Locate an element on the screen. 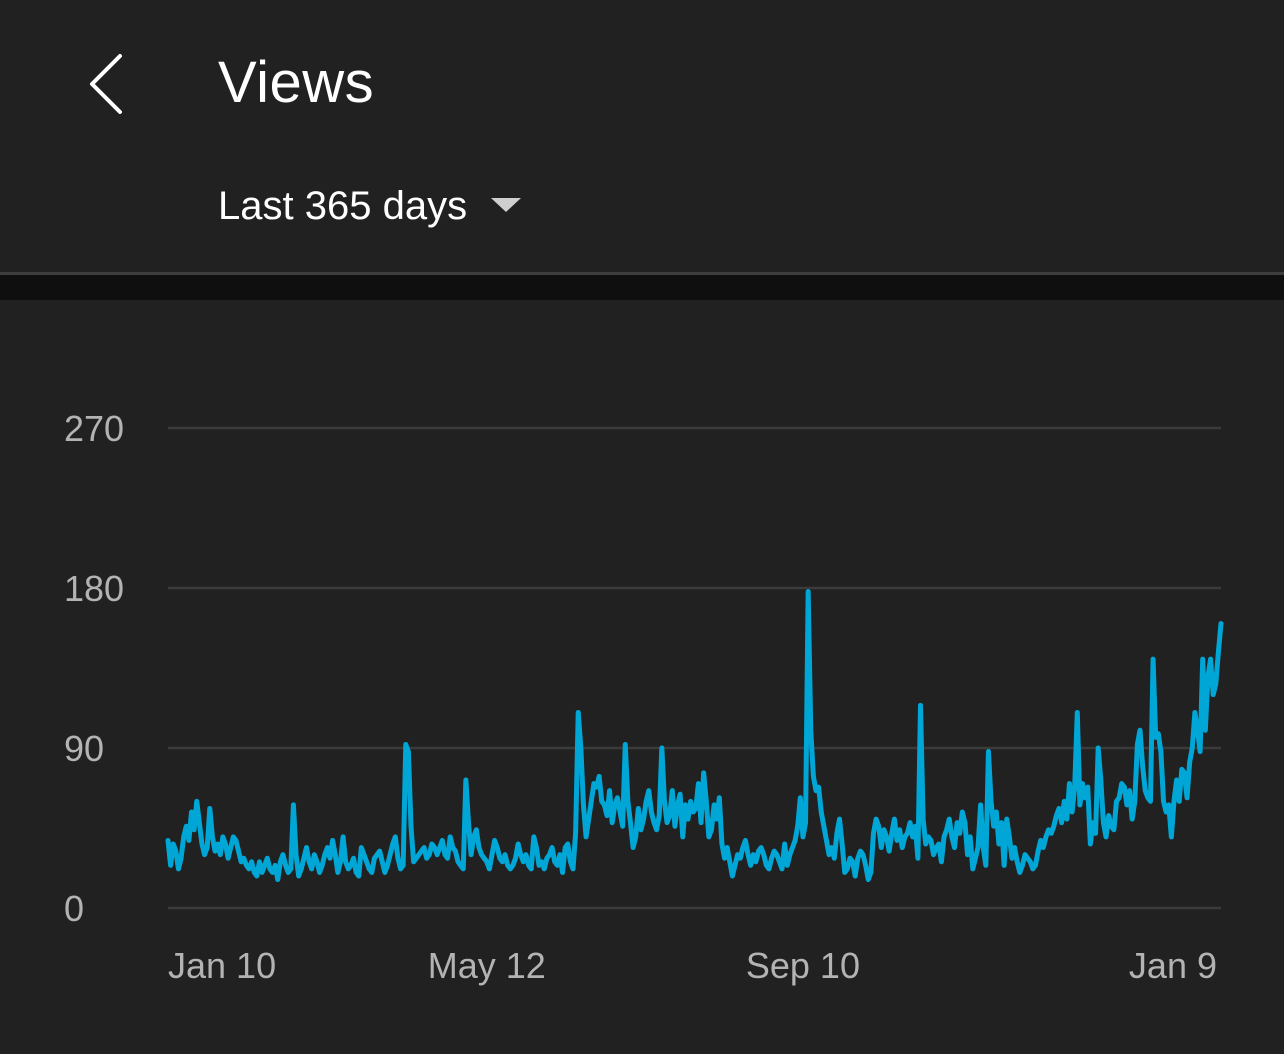  separator-band is located at coordinates (642, 287).